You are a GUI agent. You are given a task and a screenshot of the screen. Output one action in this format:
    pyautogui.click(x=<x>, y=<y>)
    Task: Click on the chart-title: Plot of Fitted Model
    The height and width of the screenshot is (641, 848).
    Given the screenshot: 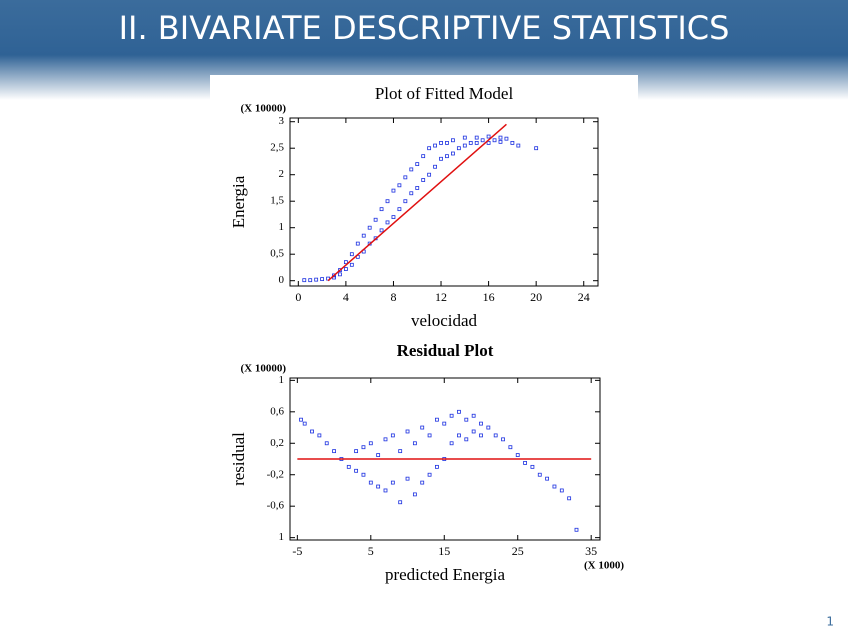 What is the action you would take?
    pyautogui.click(x=444, y=93)
    